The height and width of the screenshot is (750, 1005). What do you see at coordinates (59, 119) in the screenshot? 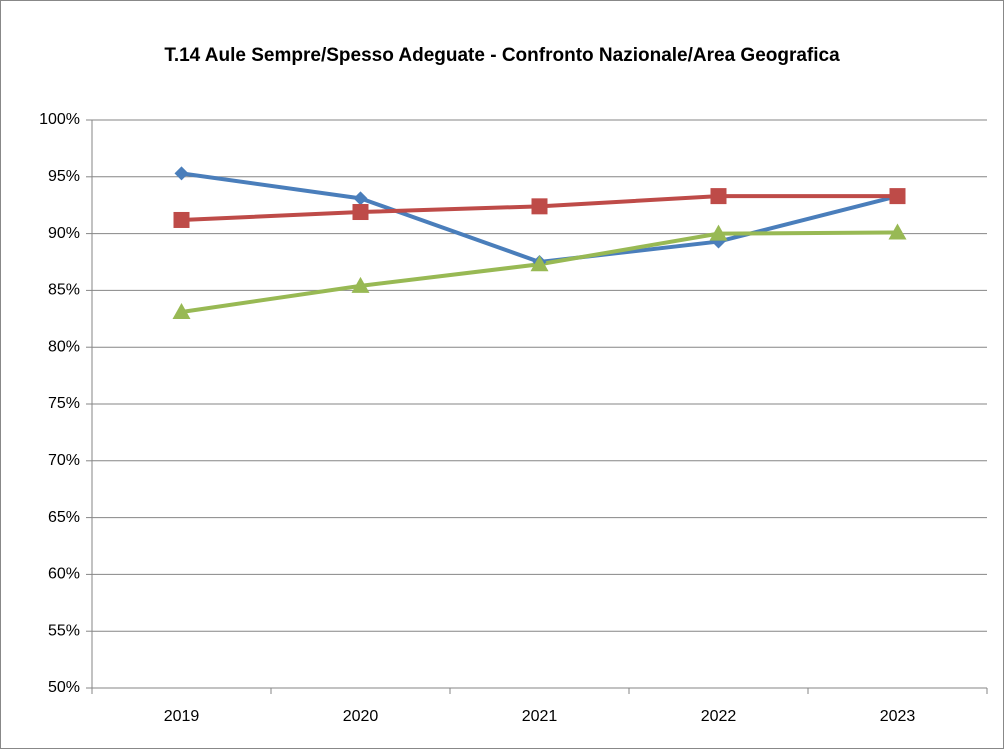
I see `y-tick-label: 100%` at bounding box center [59, 119].